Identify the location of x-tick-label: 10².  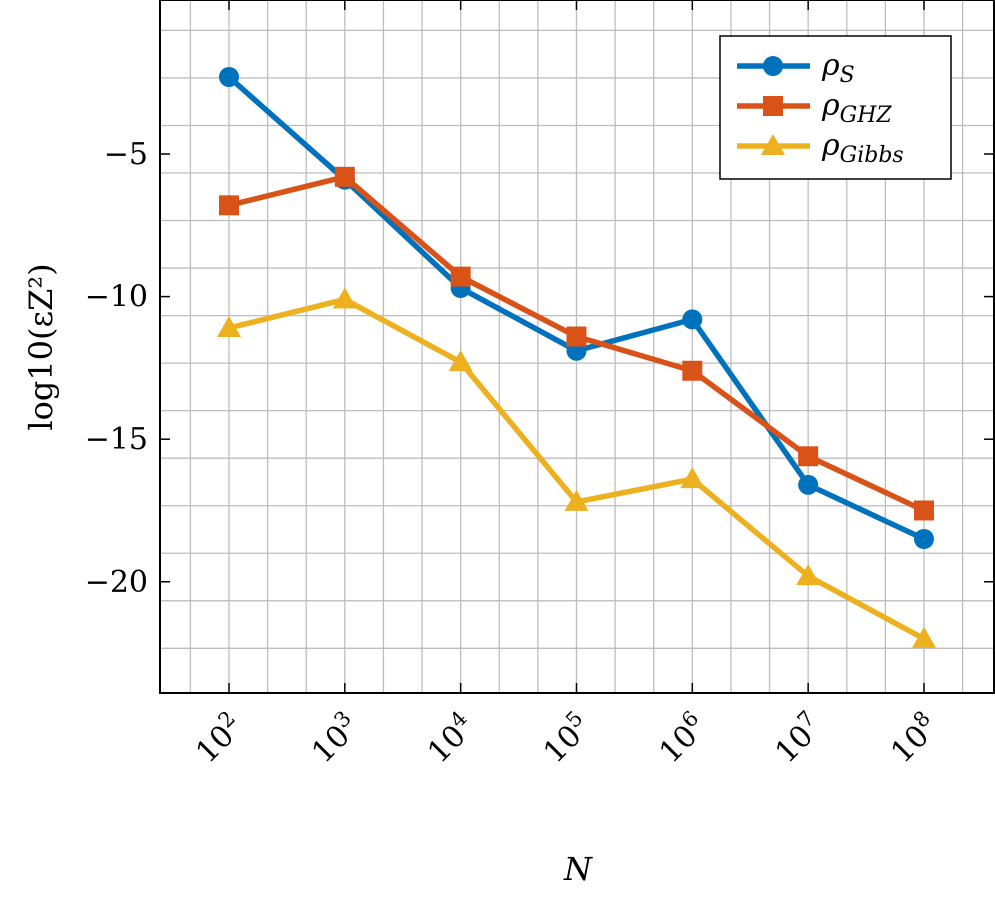
(219, 738).